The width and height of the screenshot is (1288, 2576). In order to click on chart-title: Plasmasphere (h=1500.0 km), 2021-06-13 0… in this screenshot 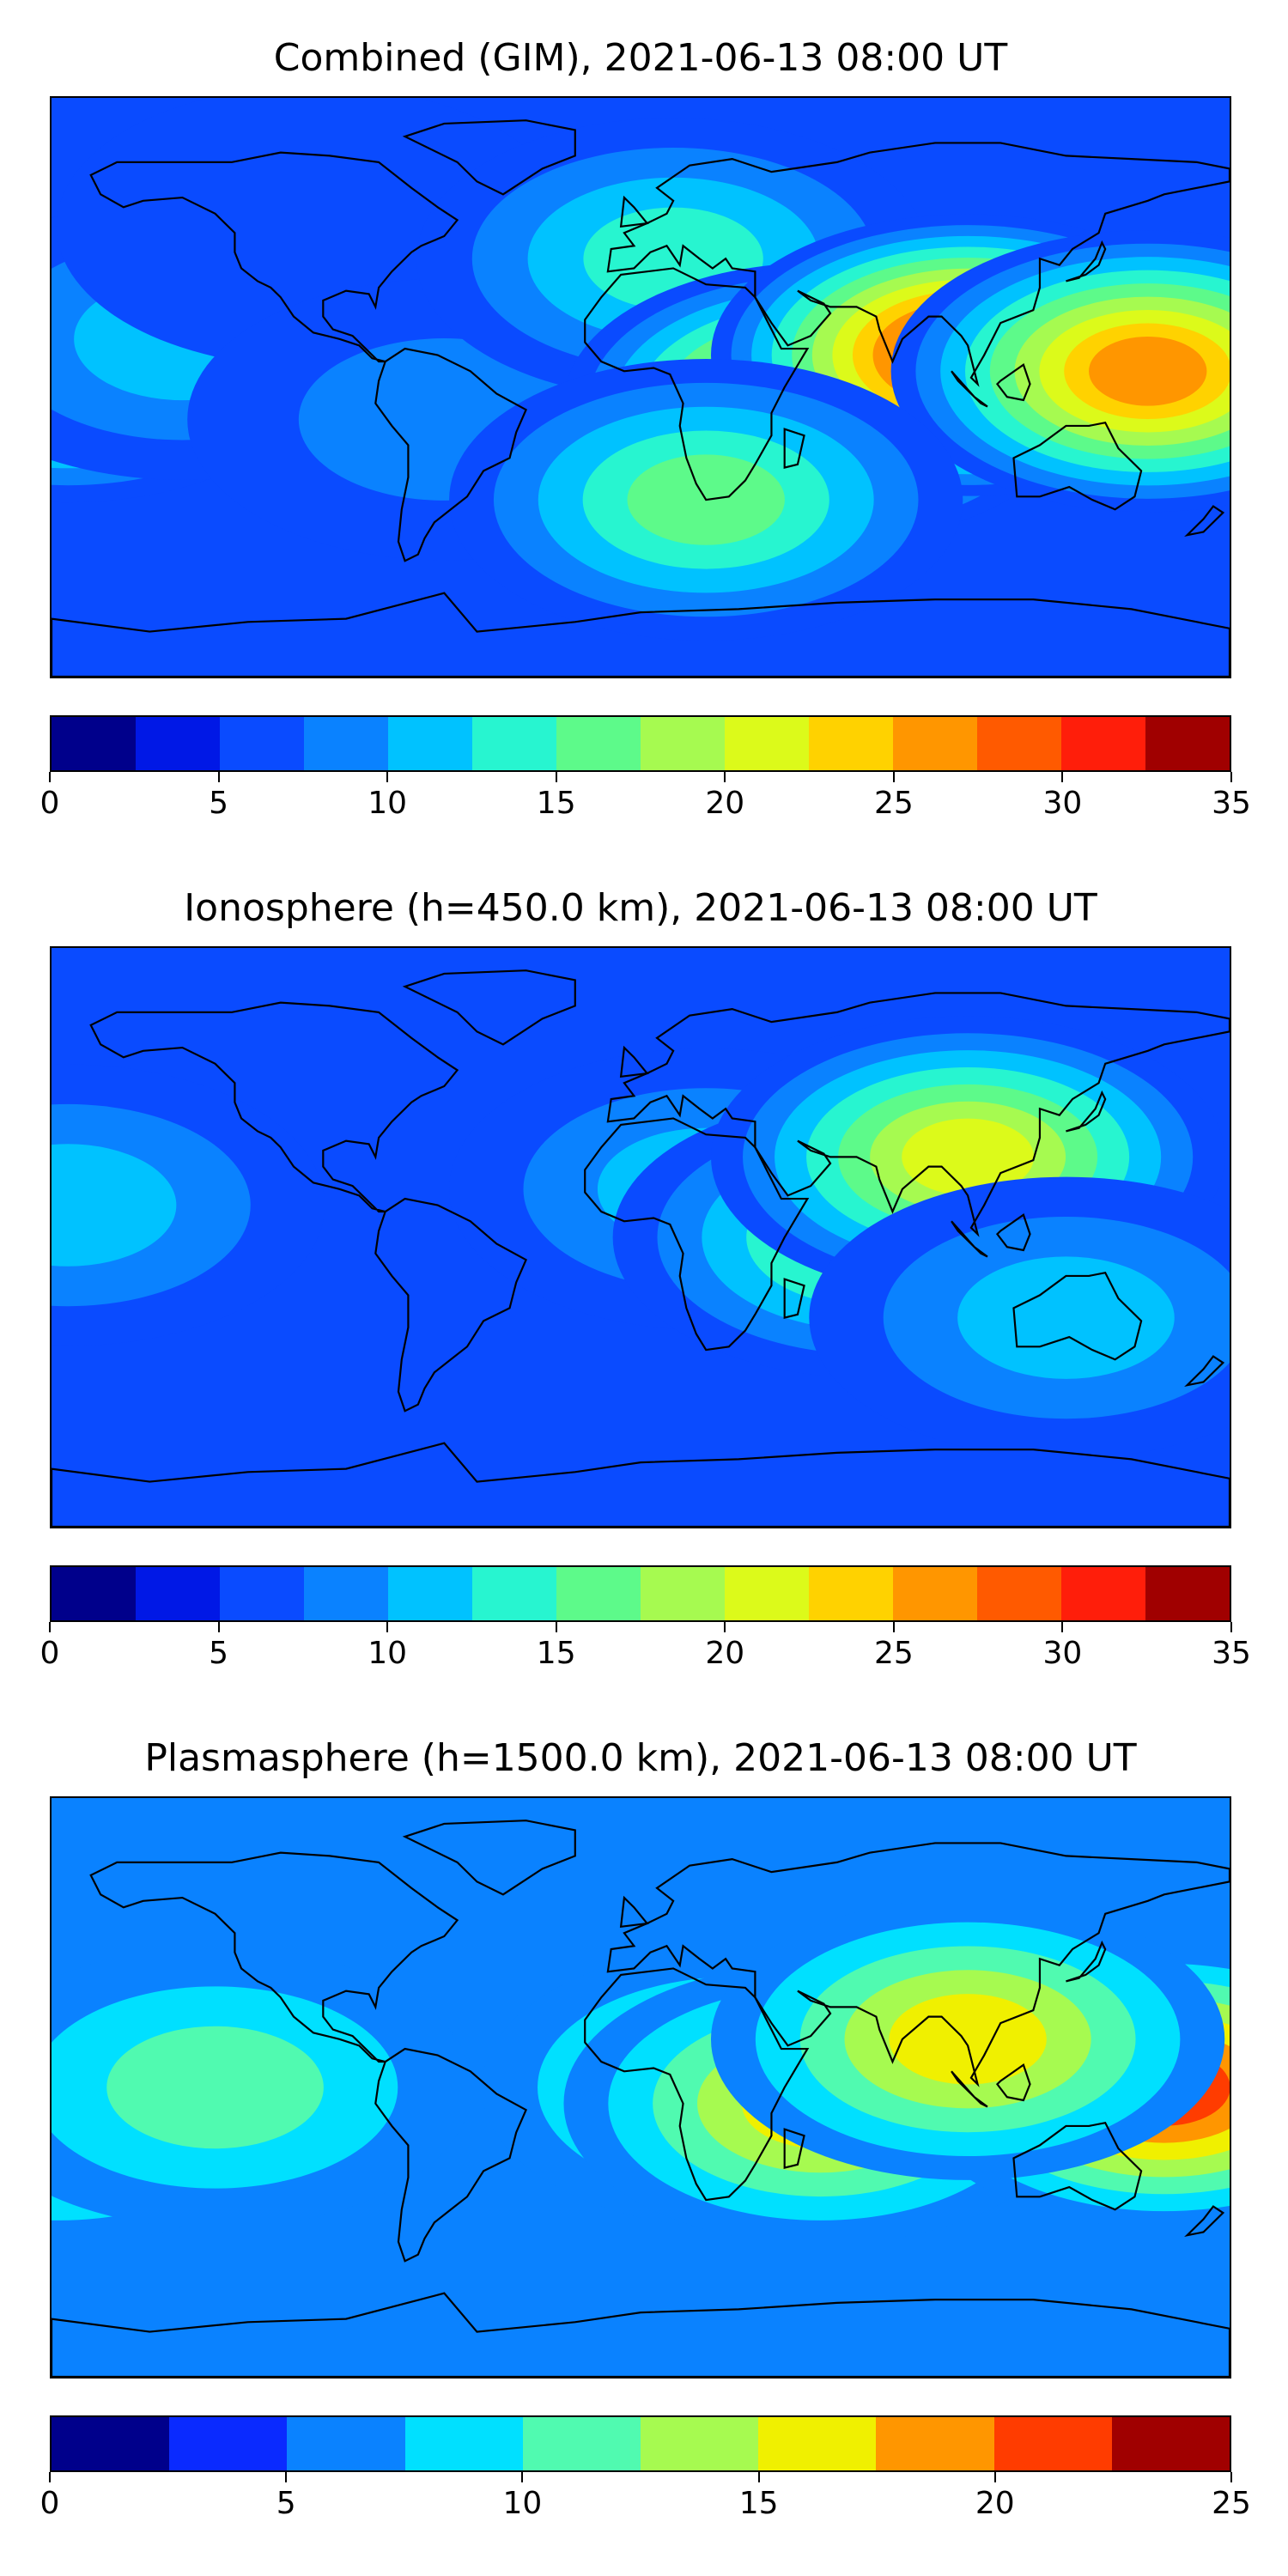, I will do `click(640, 1758)`.